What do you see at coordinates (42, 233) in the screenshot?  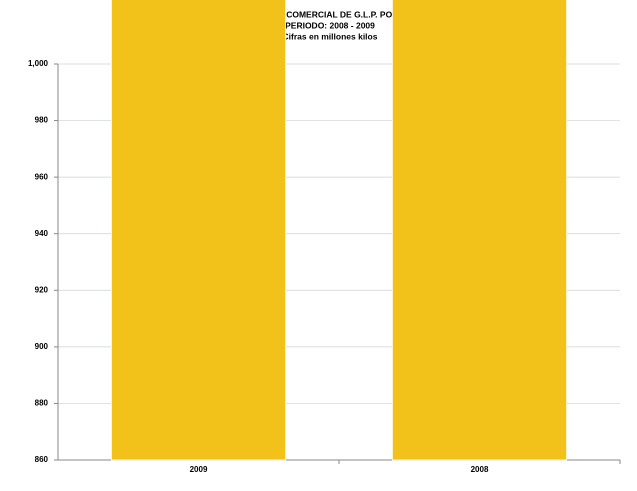 I see `y-tick-label: 940` at bounding box center [42, 233].